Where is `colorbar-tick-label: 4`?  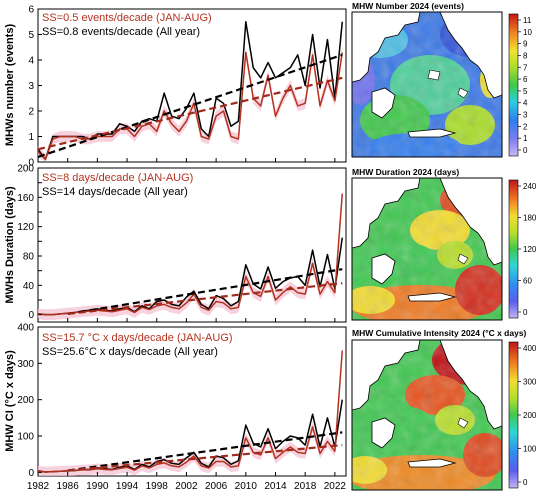
colorbar-tick-label: 4 is located at coordinates (525, 103).